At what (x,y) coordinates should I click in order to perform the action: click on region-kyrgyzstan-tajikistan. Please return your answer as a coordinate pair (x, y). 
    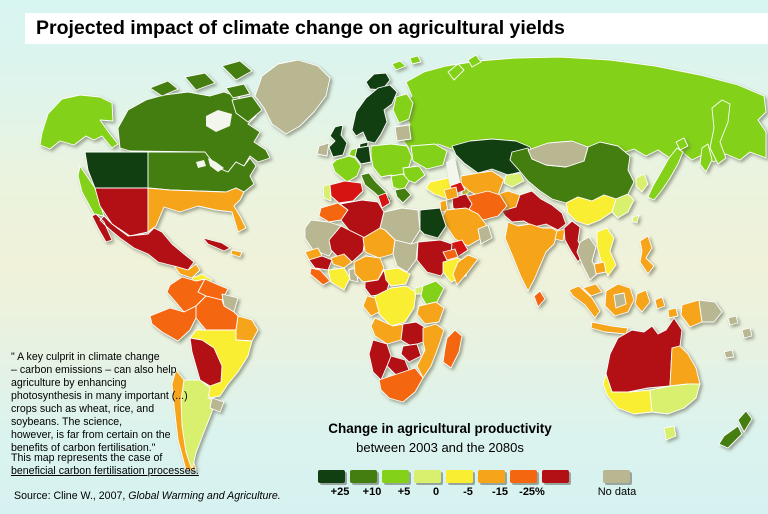
    Looking at the image, I should click on (514, 180).